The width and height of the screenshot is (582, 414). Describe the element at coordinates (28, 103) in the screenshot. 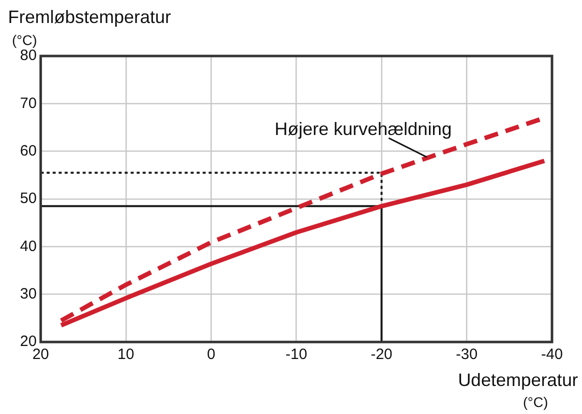

I see `y-tick-label: 70` at that location.